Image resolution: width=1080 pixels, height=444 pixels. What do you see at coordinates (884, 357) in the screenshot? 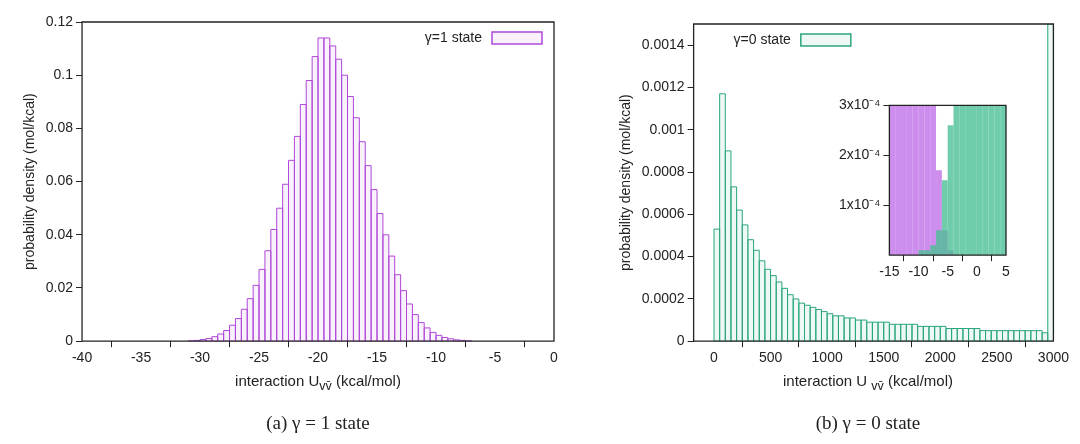
I see `x-tick-label: 1500` at bounding box center [884, 357].